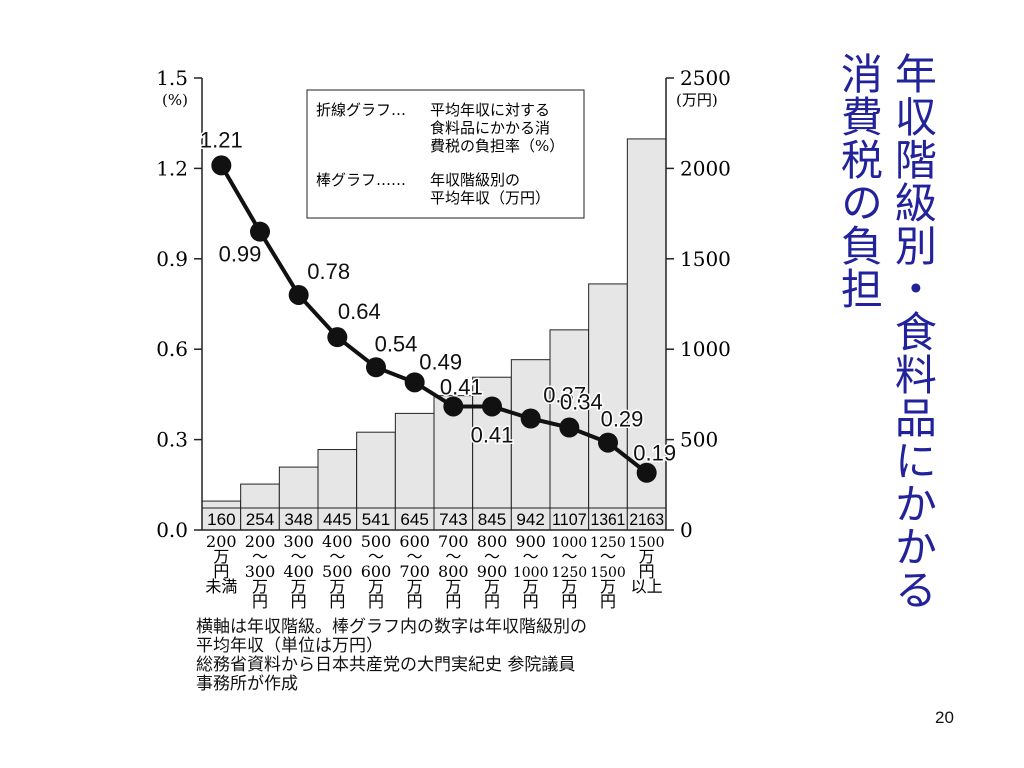  I want to click on line-value-label: 0.49, so click(440, 361).